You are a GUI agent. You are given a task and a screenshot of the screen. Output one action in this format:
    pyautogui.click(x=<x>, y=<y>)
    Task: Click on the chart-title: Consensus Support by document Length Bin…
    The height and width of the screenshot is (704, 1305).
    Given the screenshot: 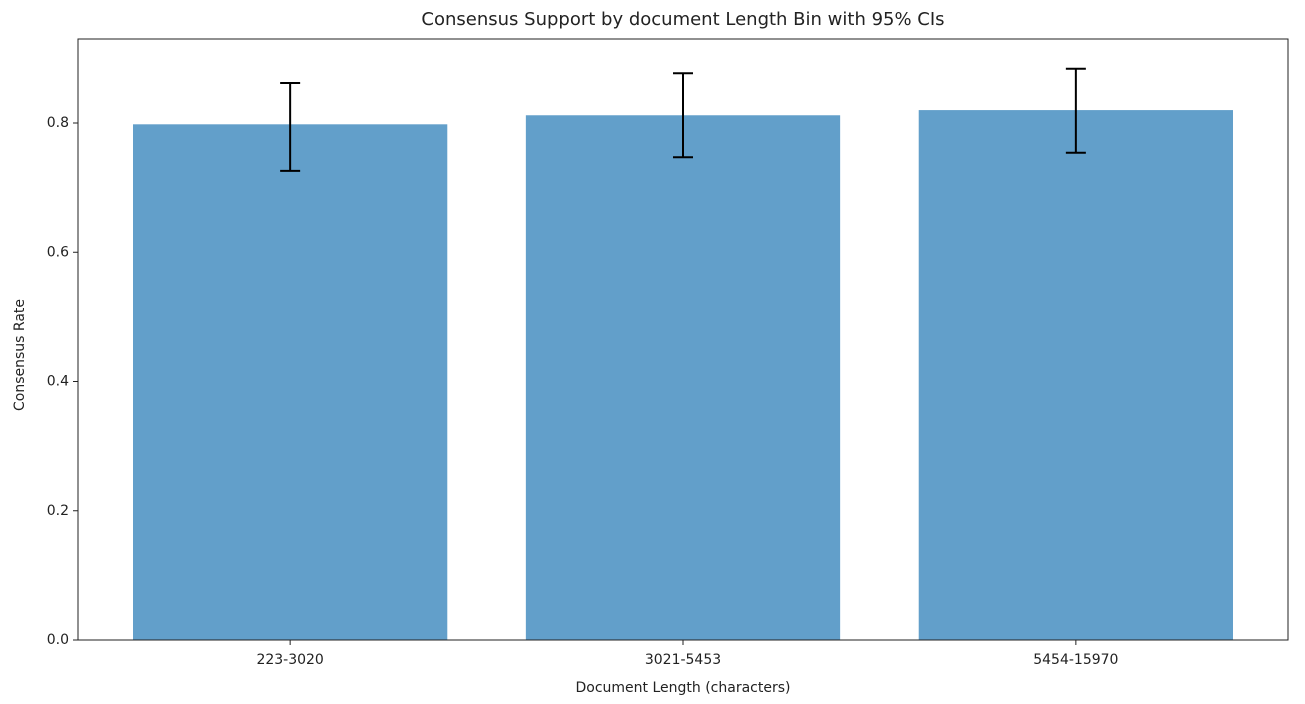 What is the action you would take?
    pyautogui.click(x=682, y=19)
    